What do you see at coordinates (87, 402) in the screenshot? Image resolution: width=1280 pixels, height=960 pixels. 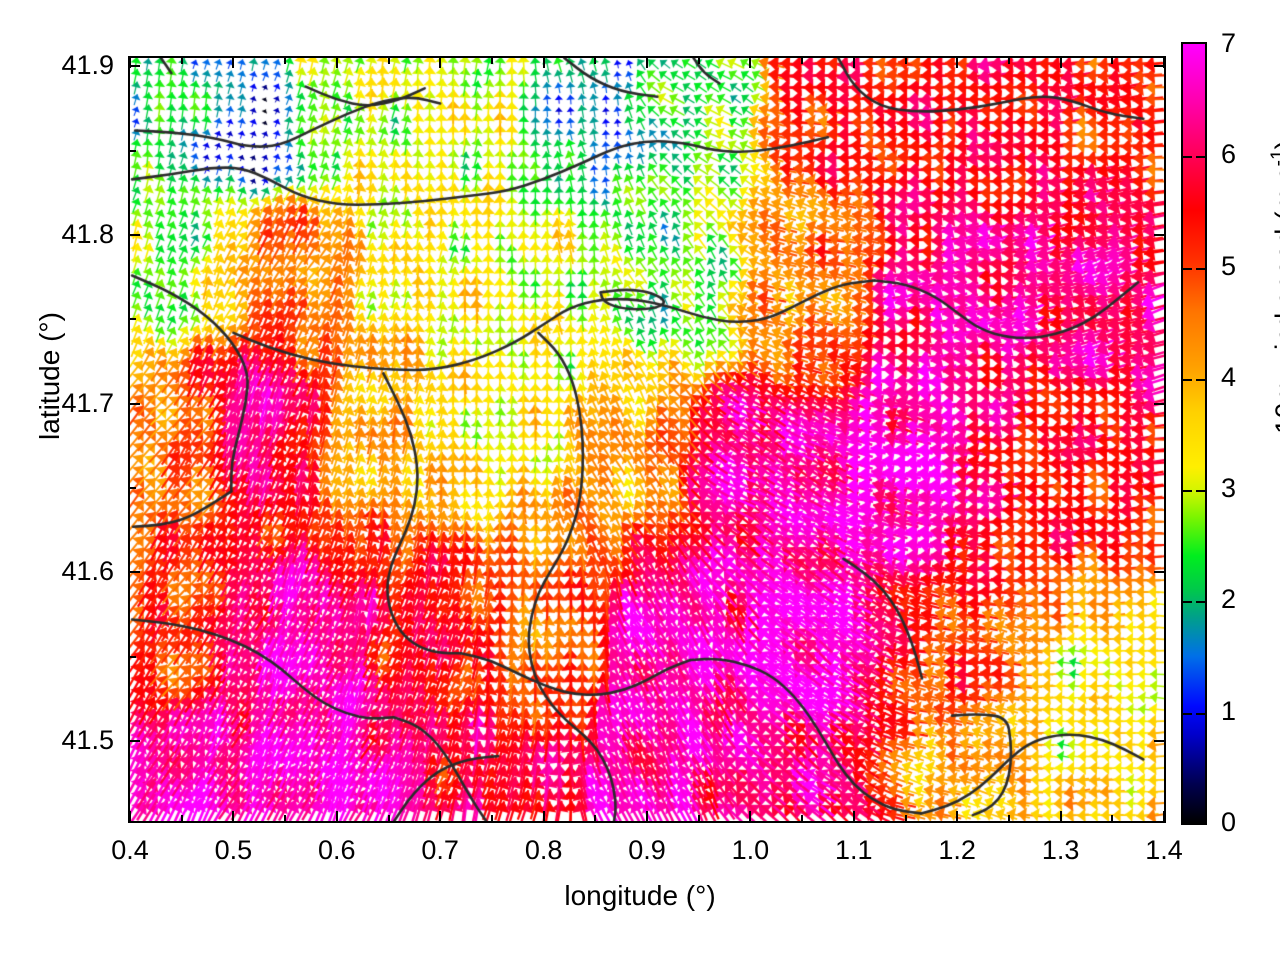 I see `y-axis-tick-label: 41.7` at bounding box center [87, 402].